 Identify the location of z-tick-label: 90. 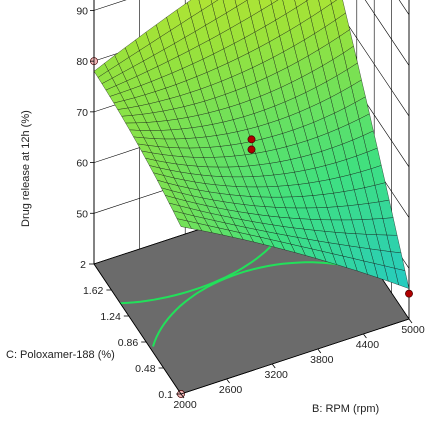
(82, 11).